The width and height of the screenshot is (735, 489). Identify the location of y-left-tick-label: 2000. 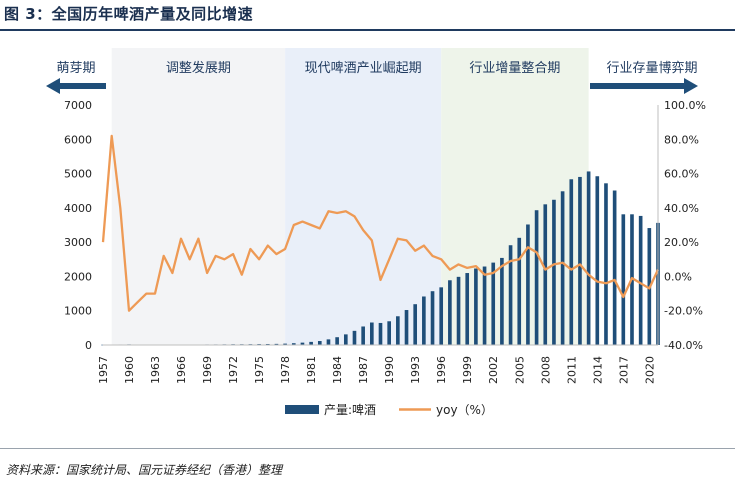
(78, 276).